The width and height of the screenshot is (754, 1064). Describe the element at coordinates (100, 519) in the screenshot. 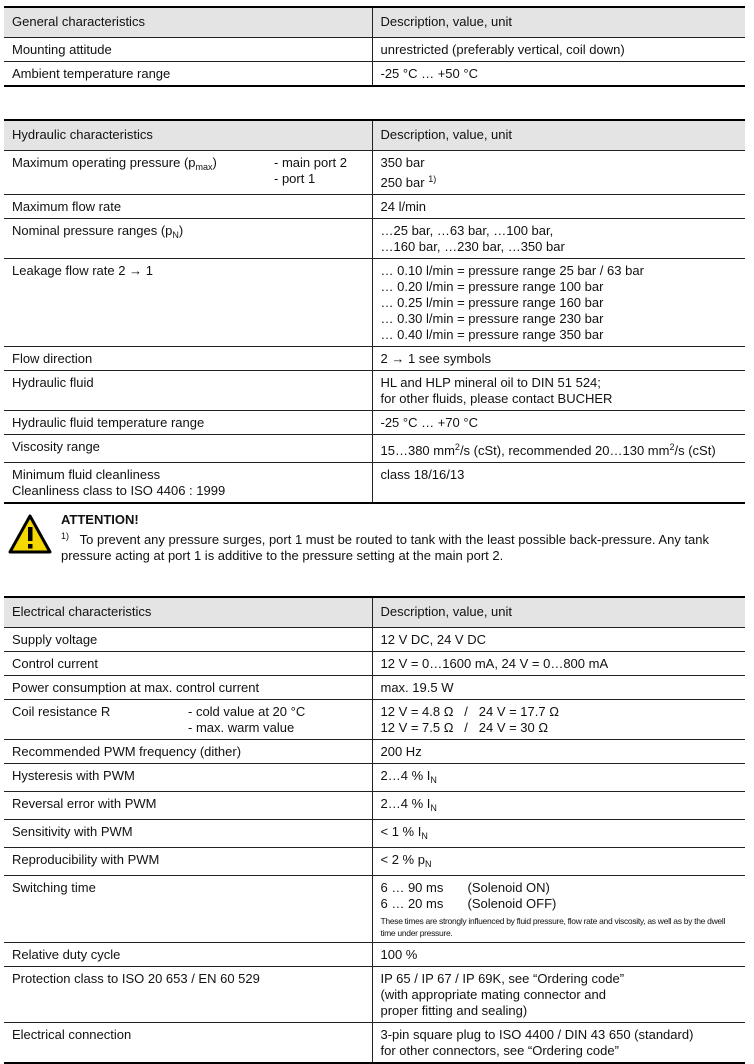

I see `attention-title: ATTENTION!` at that location.